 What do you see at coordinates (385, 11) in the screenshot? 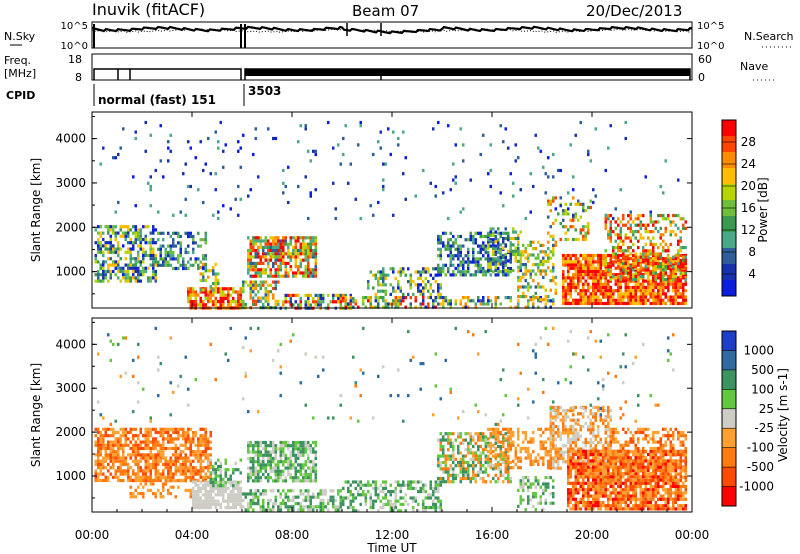
I see `beam-title: Beam 07` at bounding box center [385, 11].